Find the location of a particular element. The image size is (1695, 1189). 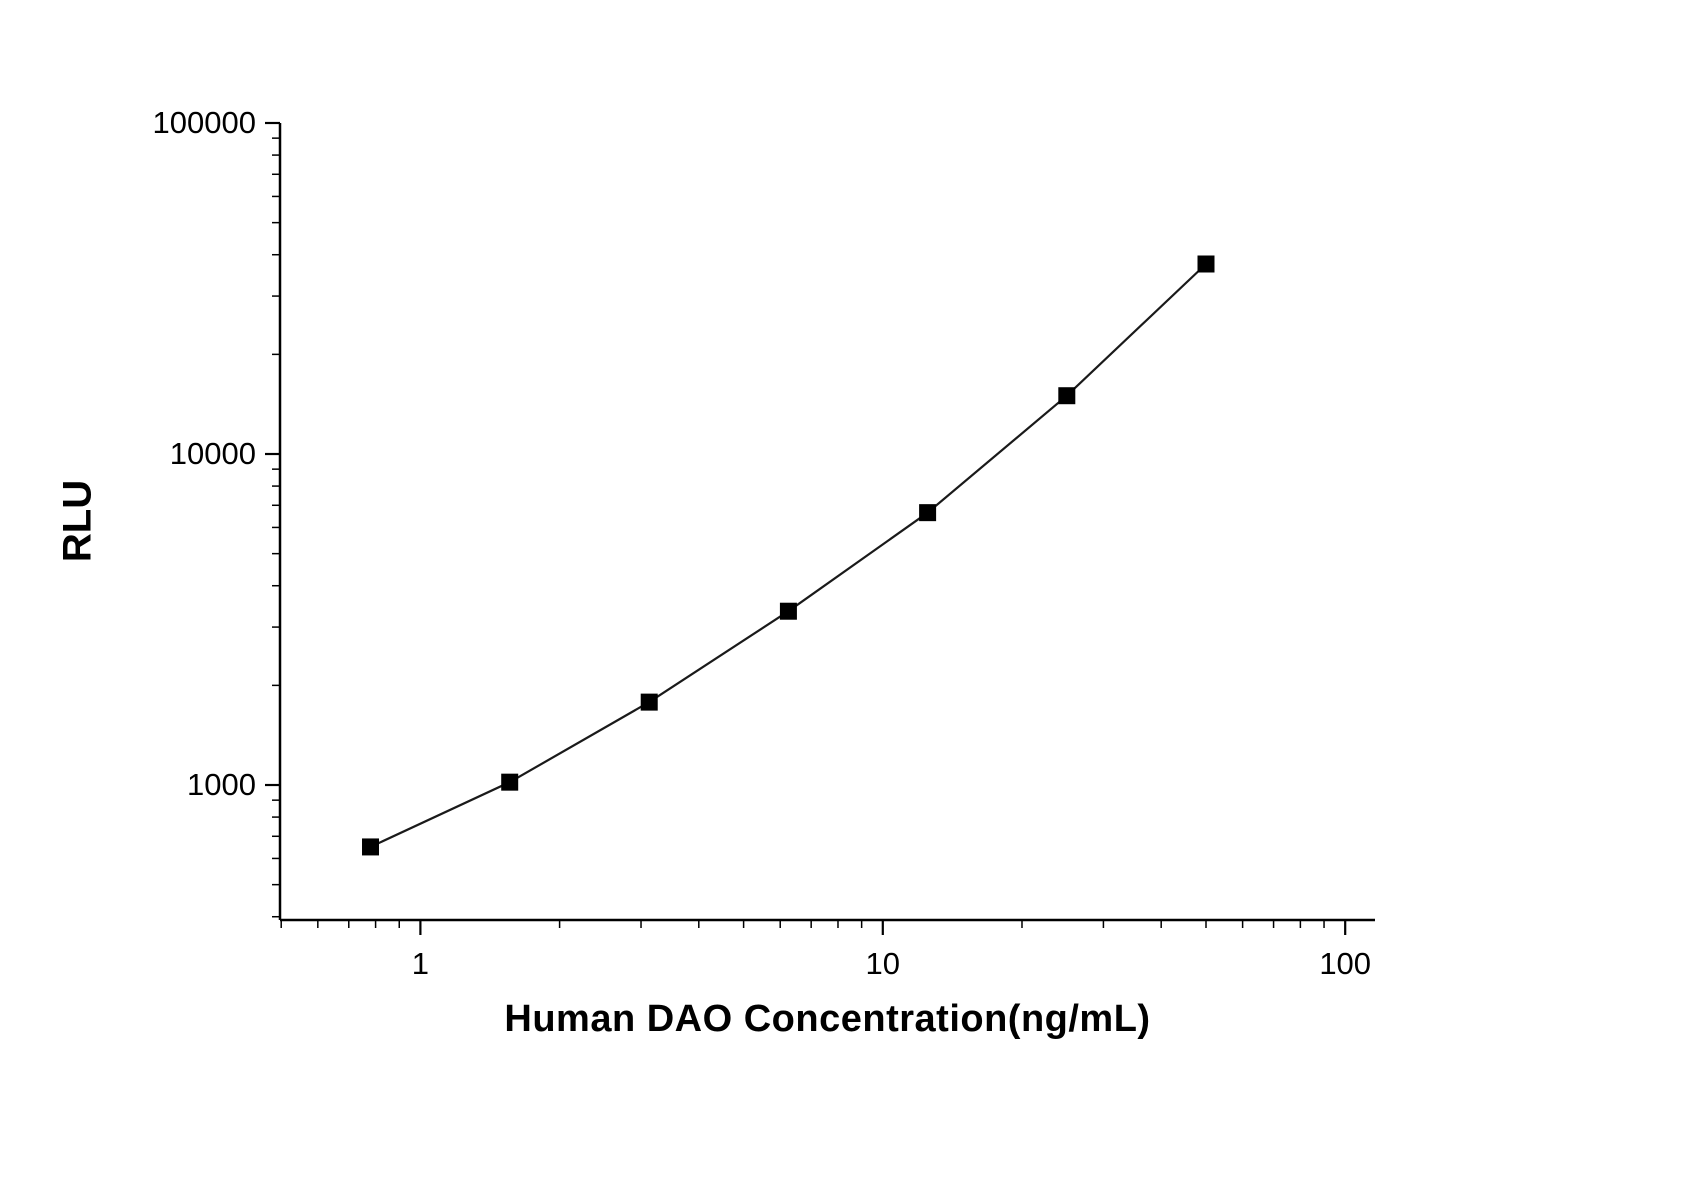

x-tick-label: 100 is located at coordinates (1345, 963).